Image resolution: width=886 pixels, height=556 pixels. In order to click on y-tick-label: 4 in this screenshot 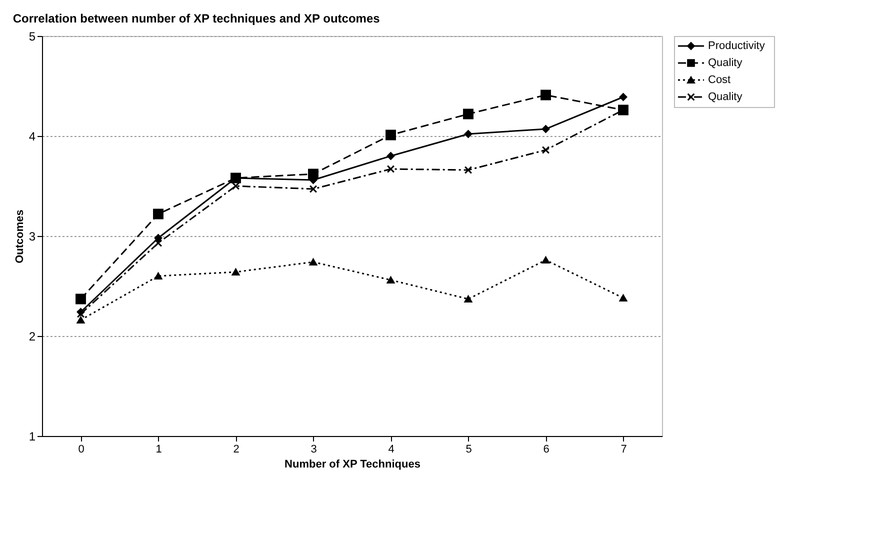, I will do `click(32, 137)`.